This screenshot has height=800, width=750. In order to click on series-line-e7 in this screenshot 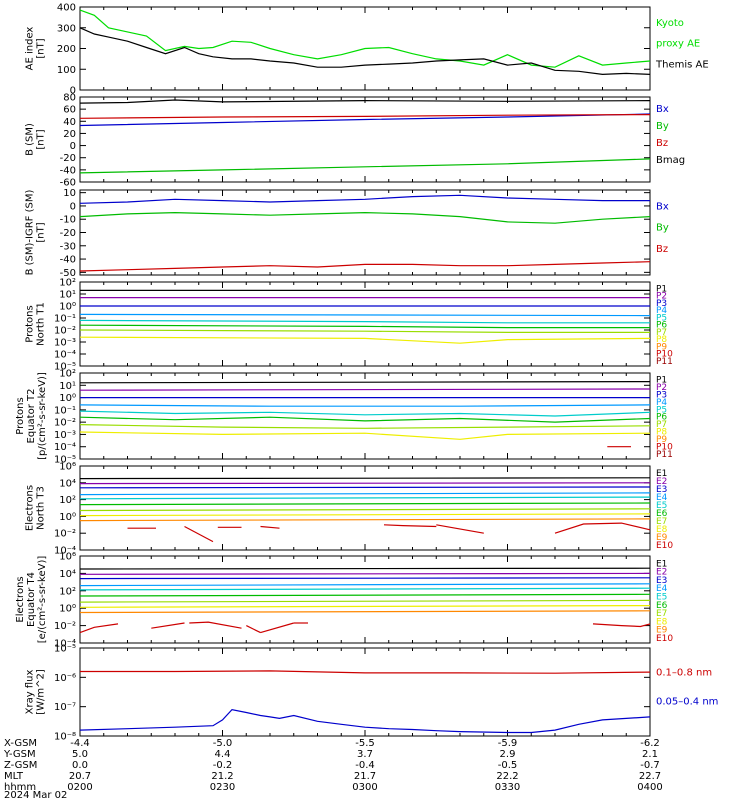, I will do `click(365, 510)`.